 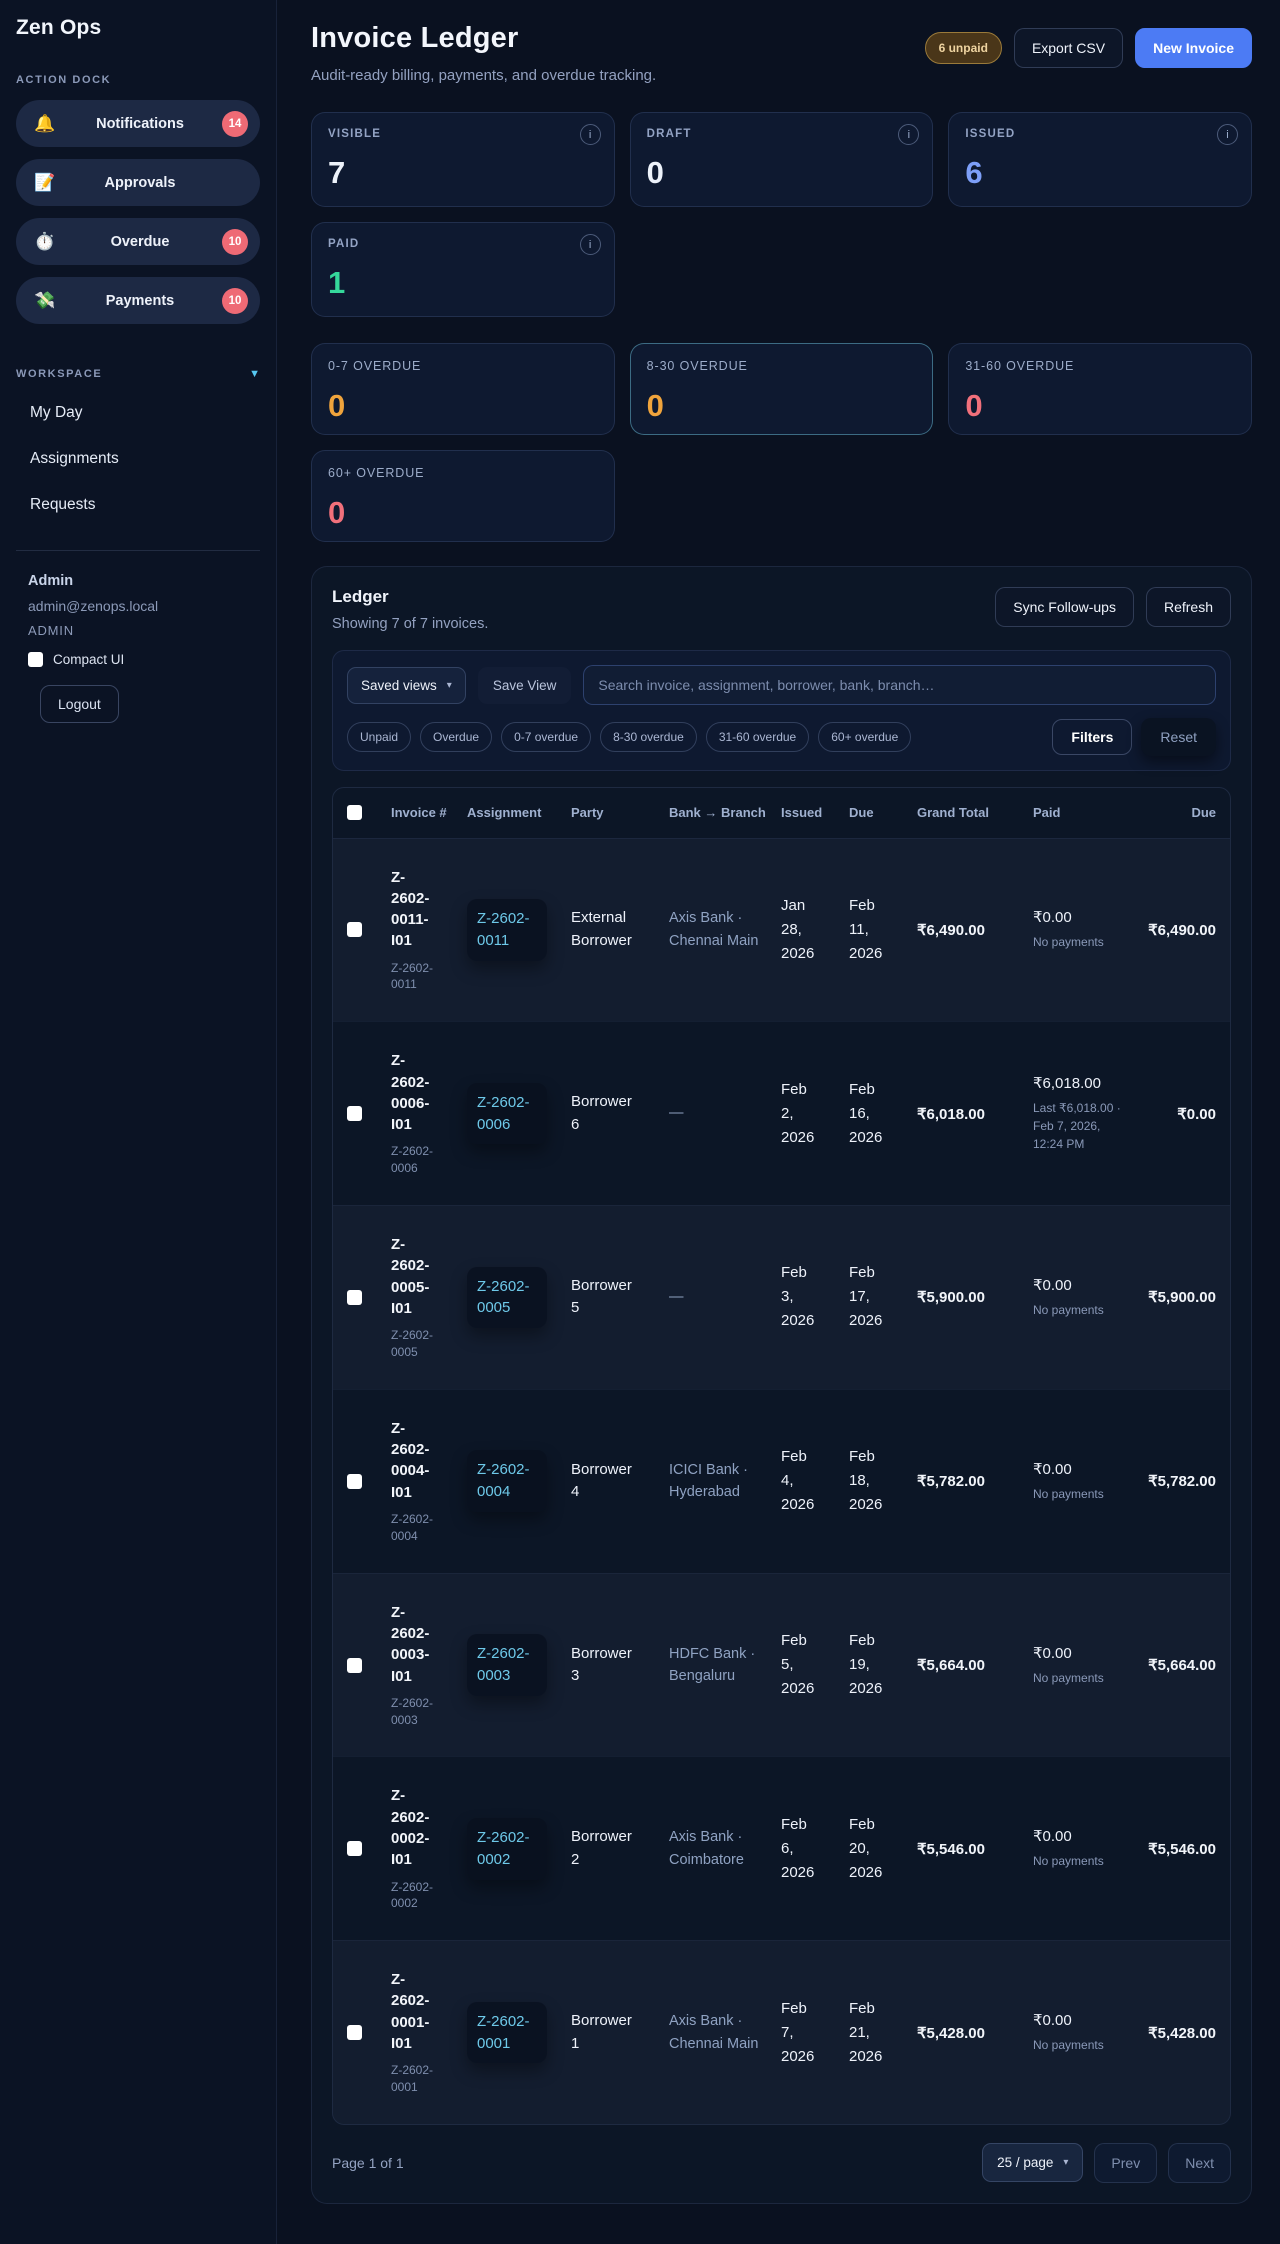 I want to click on dock-item: 🔔 Notifications 14, so click(x=138, y=123).